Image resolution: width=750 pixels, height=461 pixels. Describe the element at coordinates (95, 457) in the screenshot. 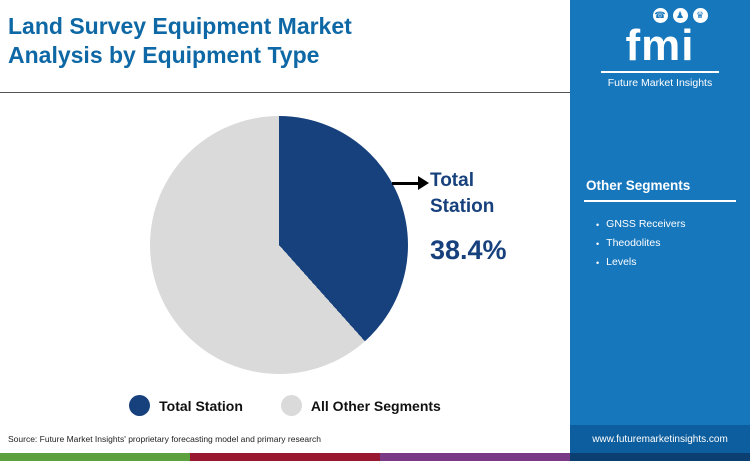

I see `stripe-segment-green` at that location.